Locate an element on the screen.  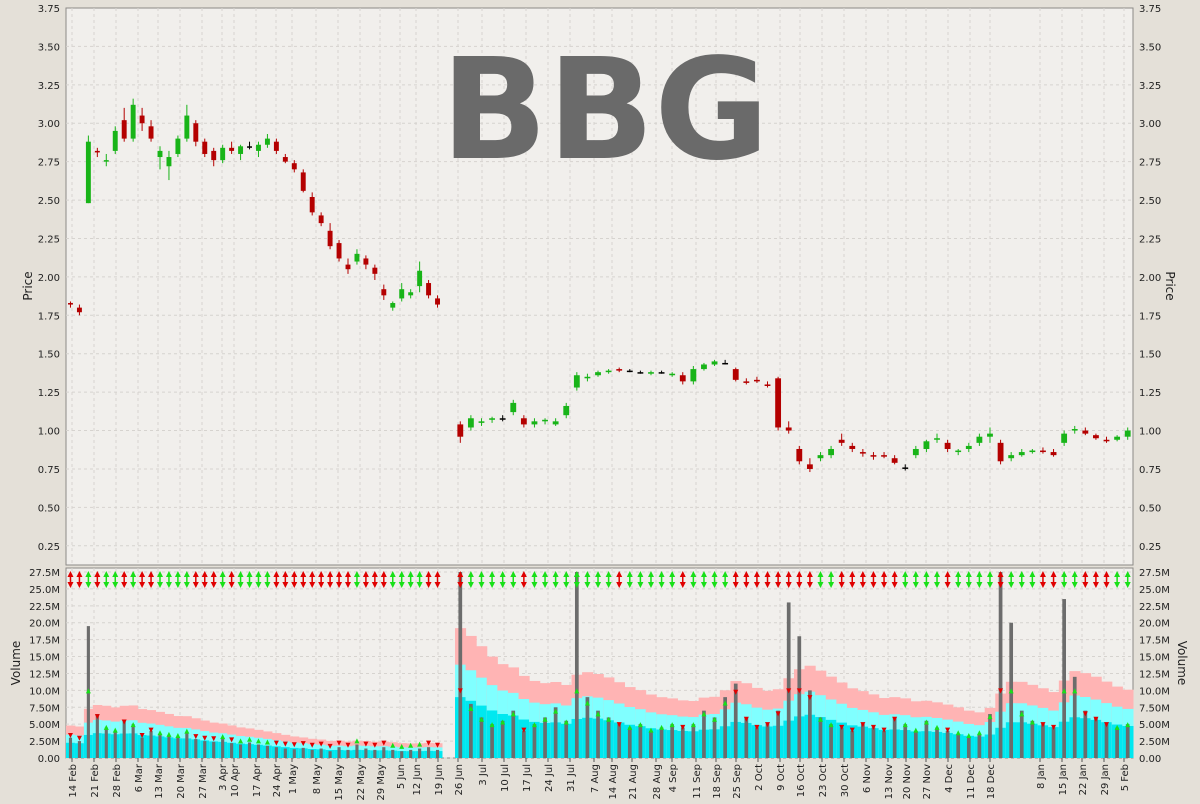
price-tick-label: 0.25 is located at coordinates (1150, 547).